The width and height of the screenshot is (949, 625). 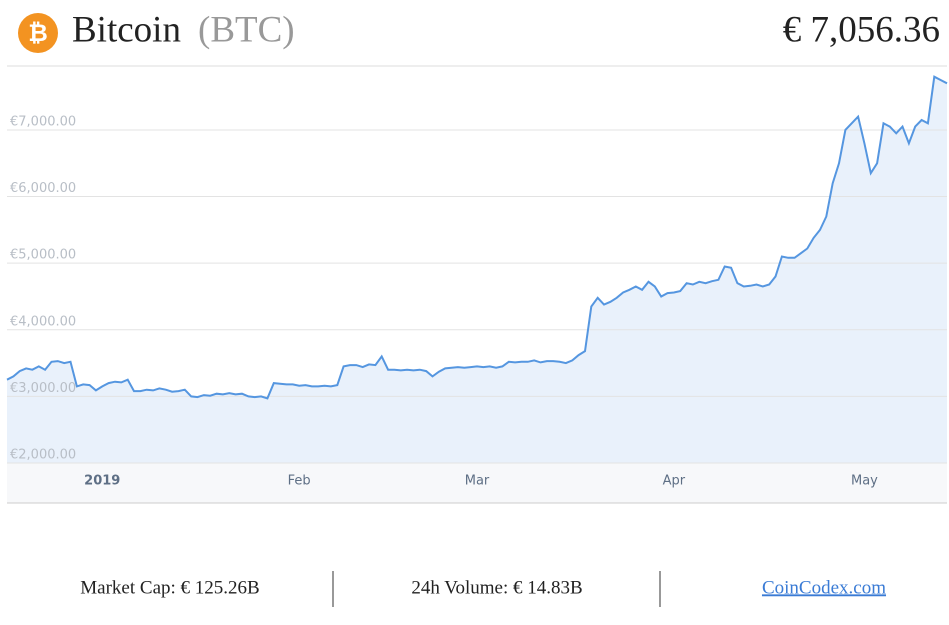 What do you see at coordinates (126, 29) in the screenshot?
I see `coin-name: Bitcoin` at bounding box center [126, 29].